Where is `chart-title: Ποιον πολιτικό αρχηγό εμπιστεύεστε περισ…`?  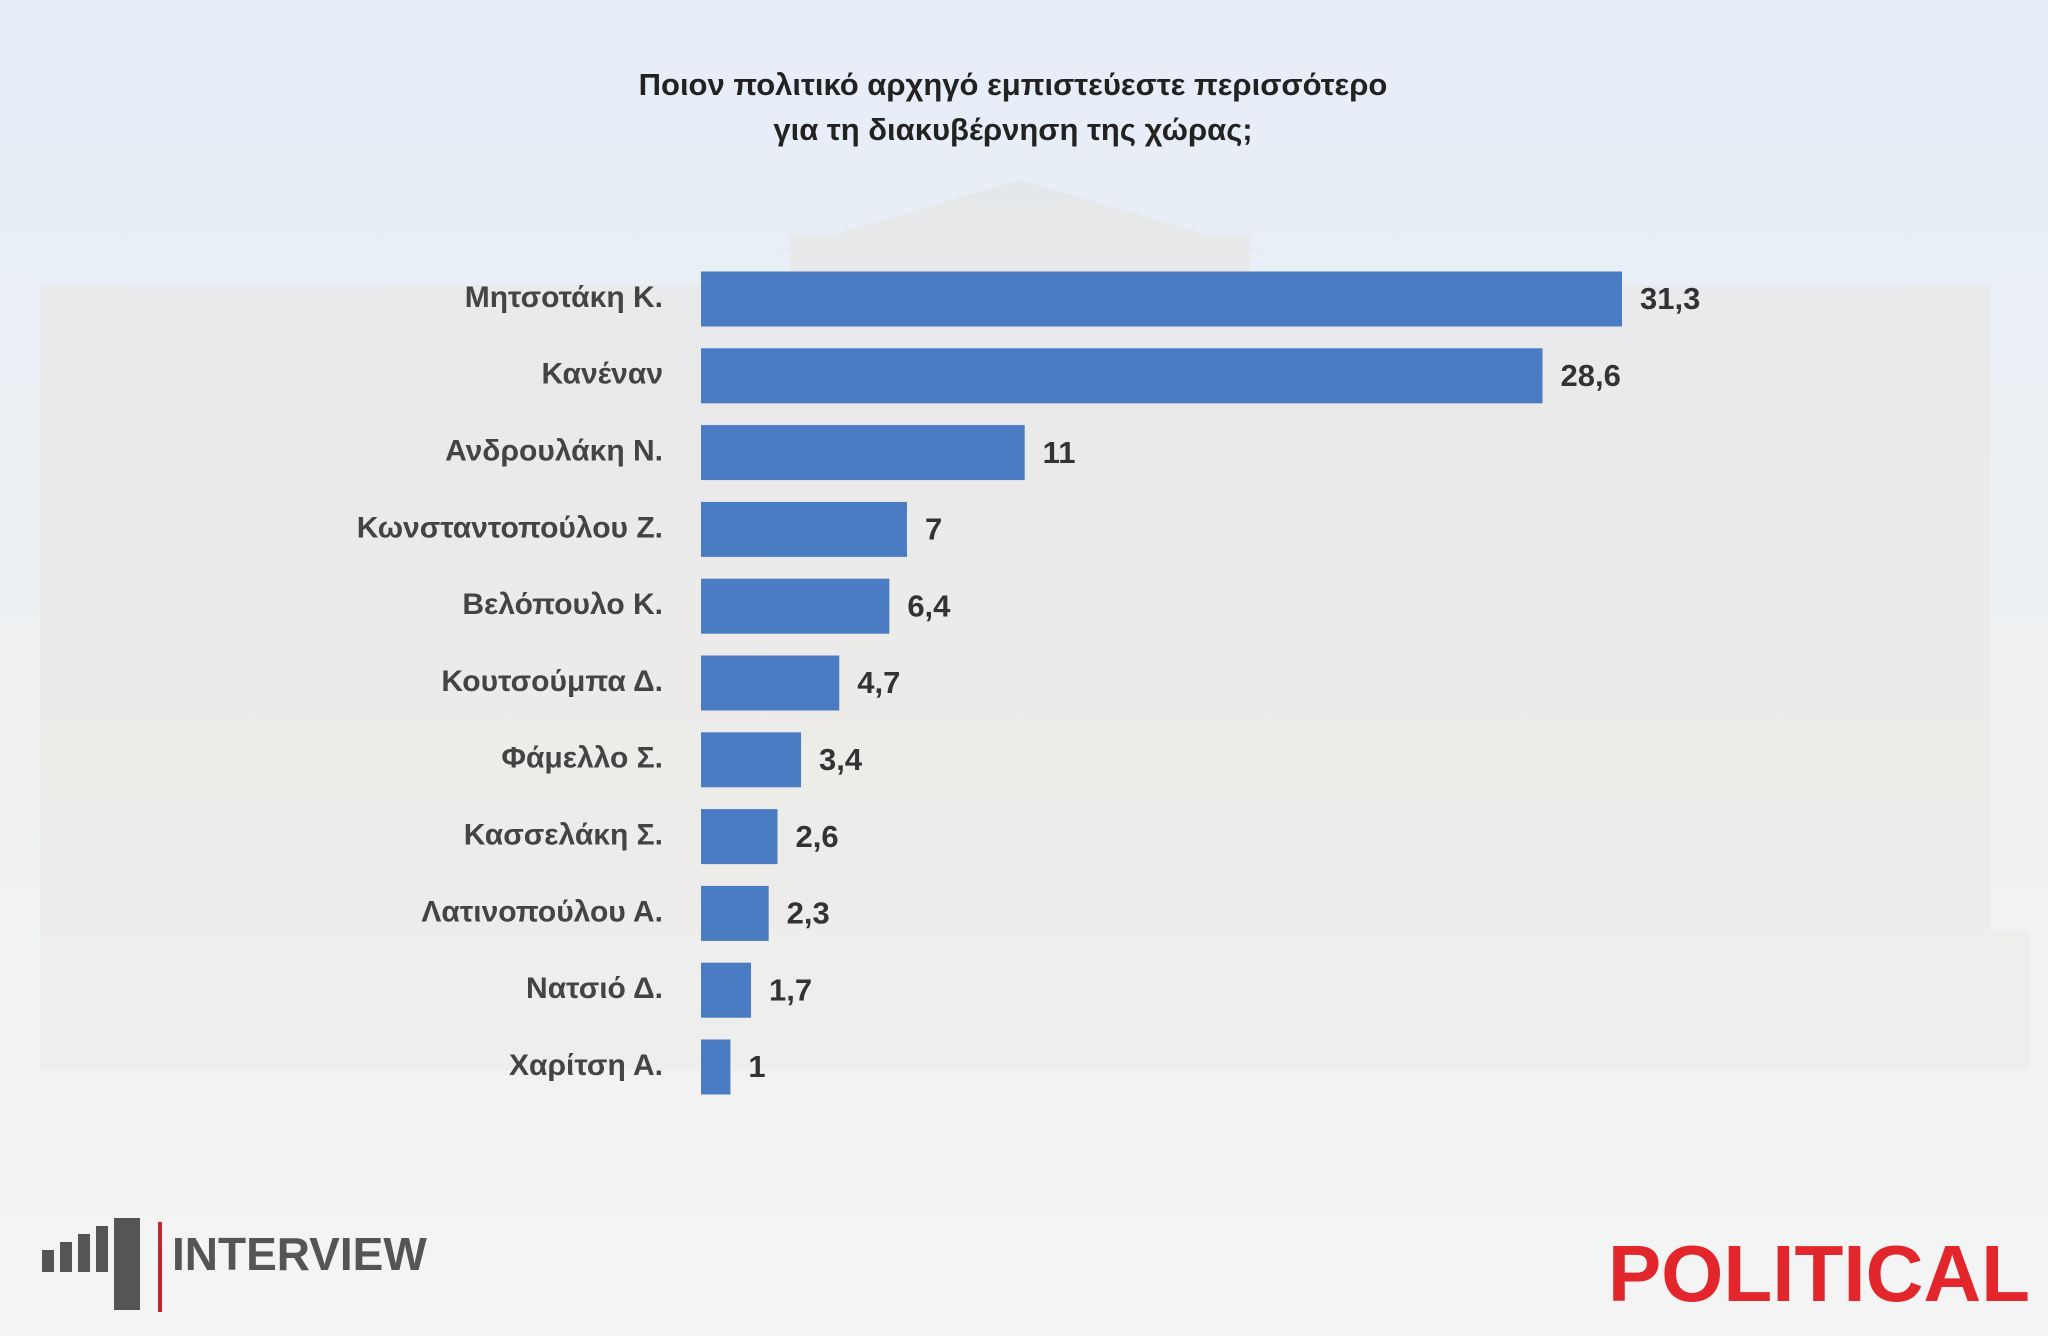 chart-title: Ποιον πολιτικό αρχηγό εμπιστεύεστε περισ… is located at coordinates (1013, 84).